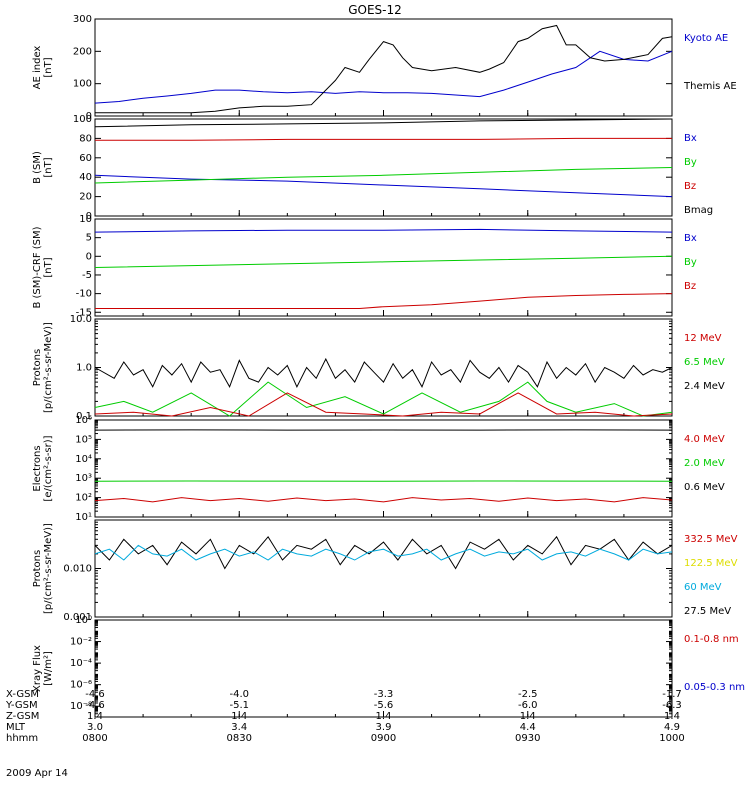 Image resolution: width=750 pixels, height=800 pixels. Describe the element at coordinates (21, 705) in the screenshot. I see `ephemeris-row-label: Y-GSM` at that location.